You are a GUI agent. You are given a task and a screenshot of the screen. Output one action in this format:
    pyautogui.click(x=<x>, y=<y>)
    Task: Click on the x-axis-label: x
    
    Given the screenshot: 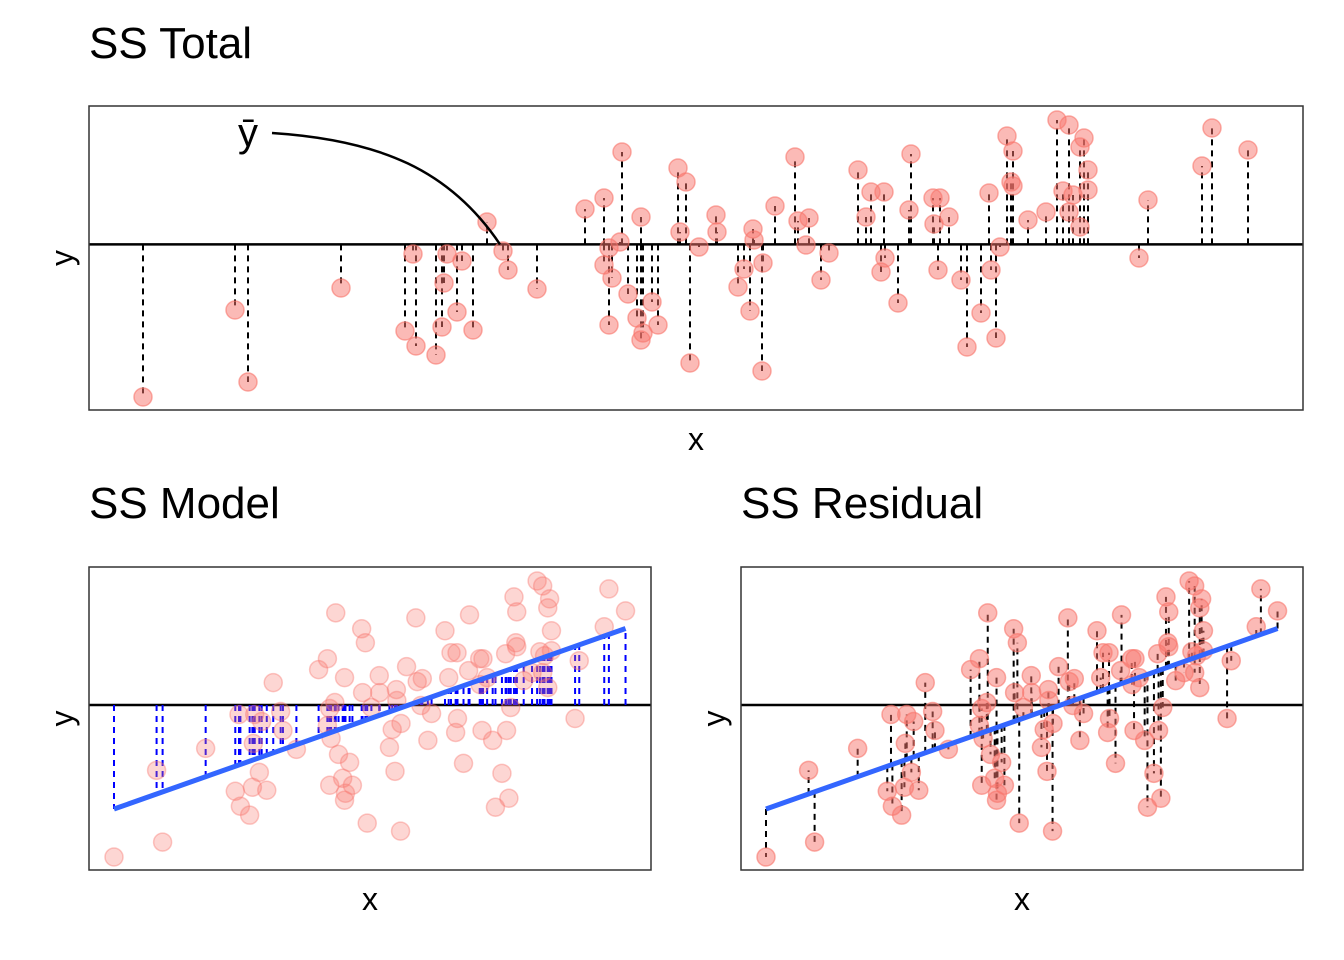 What is the action you would take?
    pyautogui.click(x=370, y=899)
    